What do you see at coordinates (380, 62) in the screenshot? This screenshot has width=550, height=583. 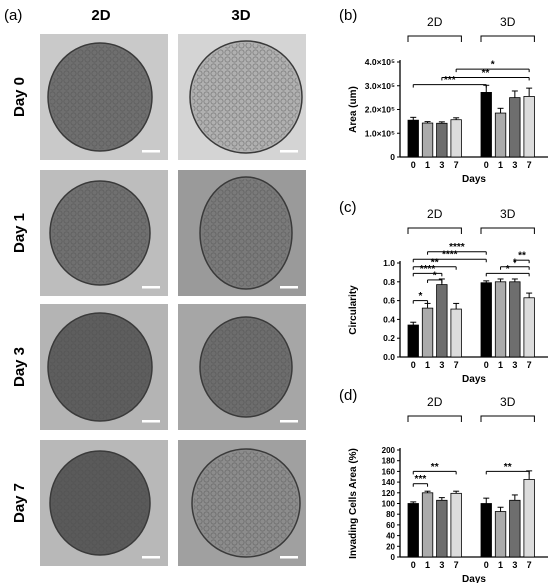 I see `y-tick-label: 4.0×10⁵` at bounding box center [380, 62].